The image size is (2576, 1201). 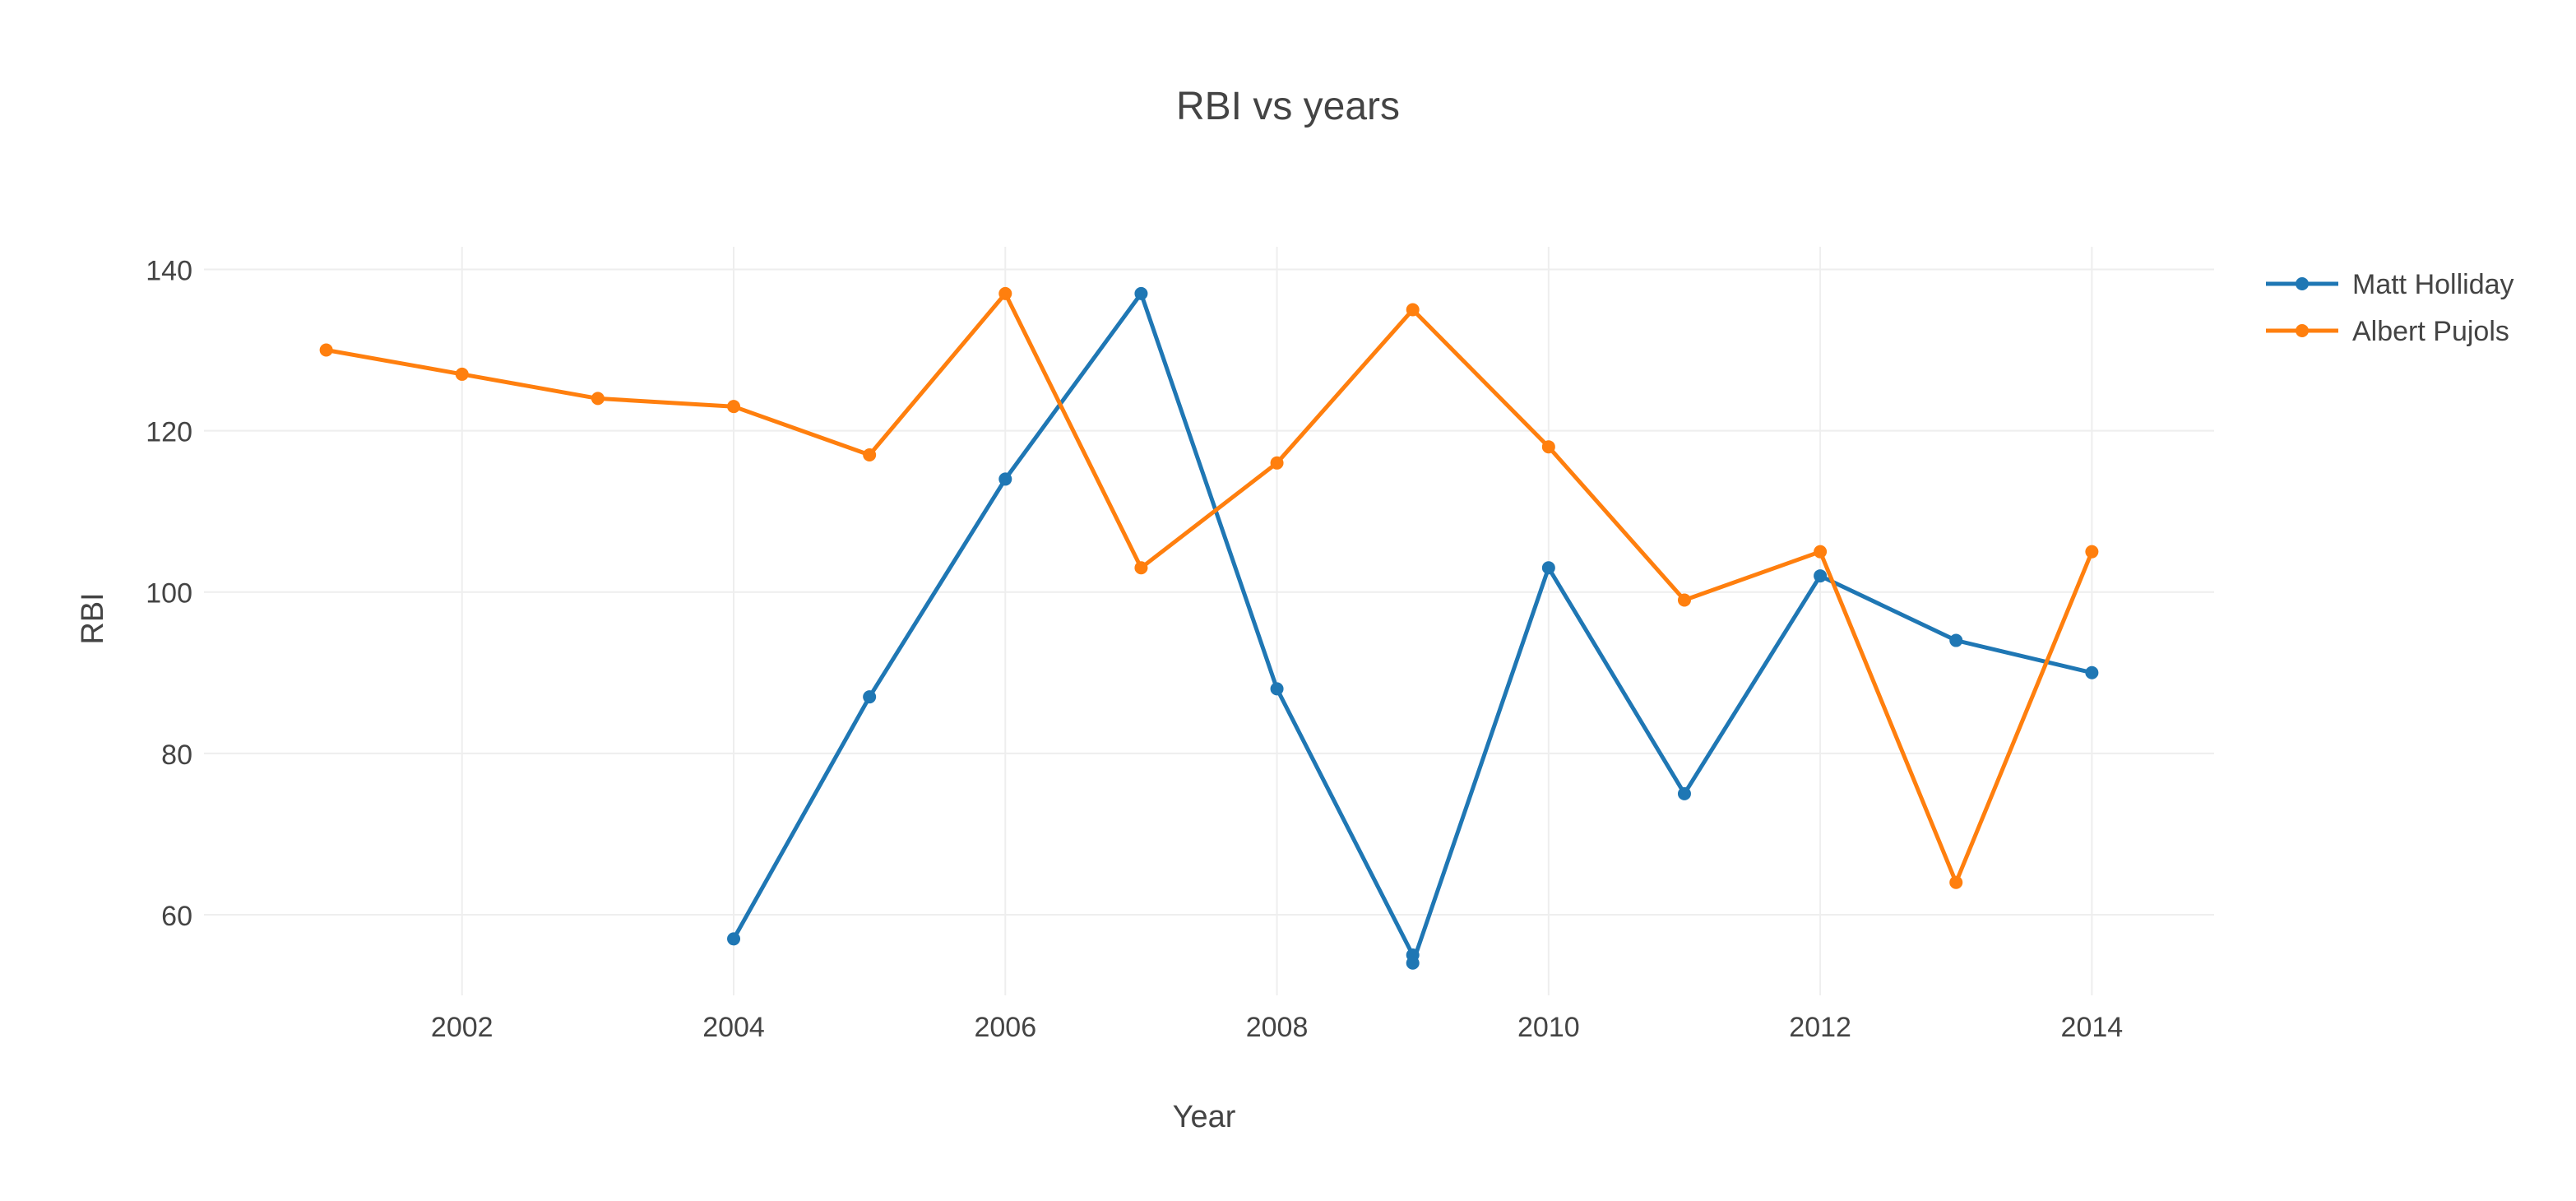 What do you see at coordinates (2093, 1027) in the screenshot?
I see `x-tick-label: 2014` at bounding box center [2093, 1027].